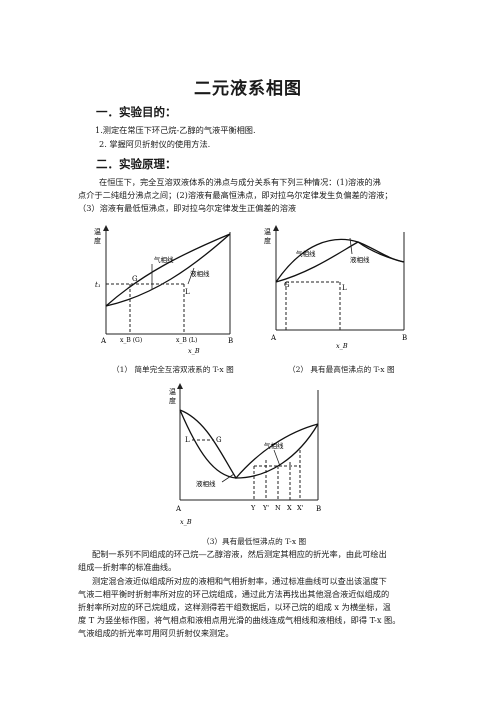 This screenshot has width=496, height=702. What do you see at coordinates (341, 369) in the screenshot?
I see `figure-2-caption: （2） 具有最高恒沸点的 T-x 图` at bounding box center [341, 369].